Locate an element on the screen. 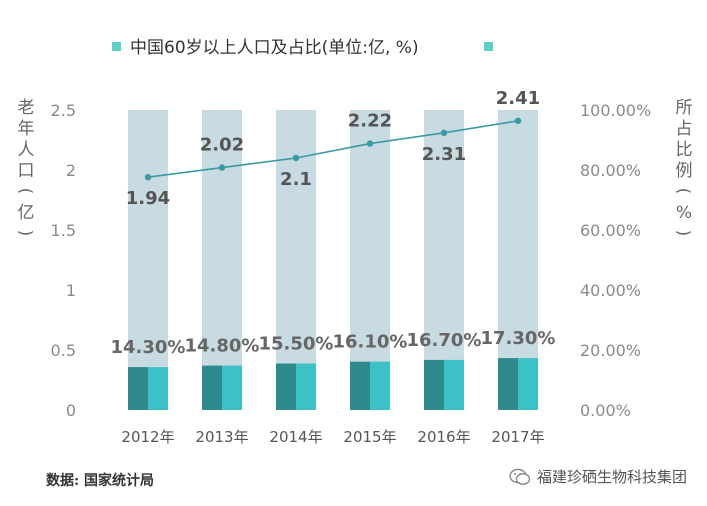 The image size is (707, 506). percent-label-5: 17.30% is located at coordinates (518, 338).